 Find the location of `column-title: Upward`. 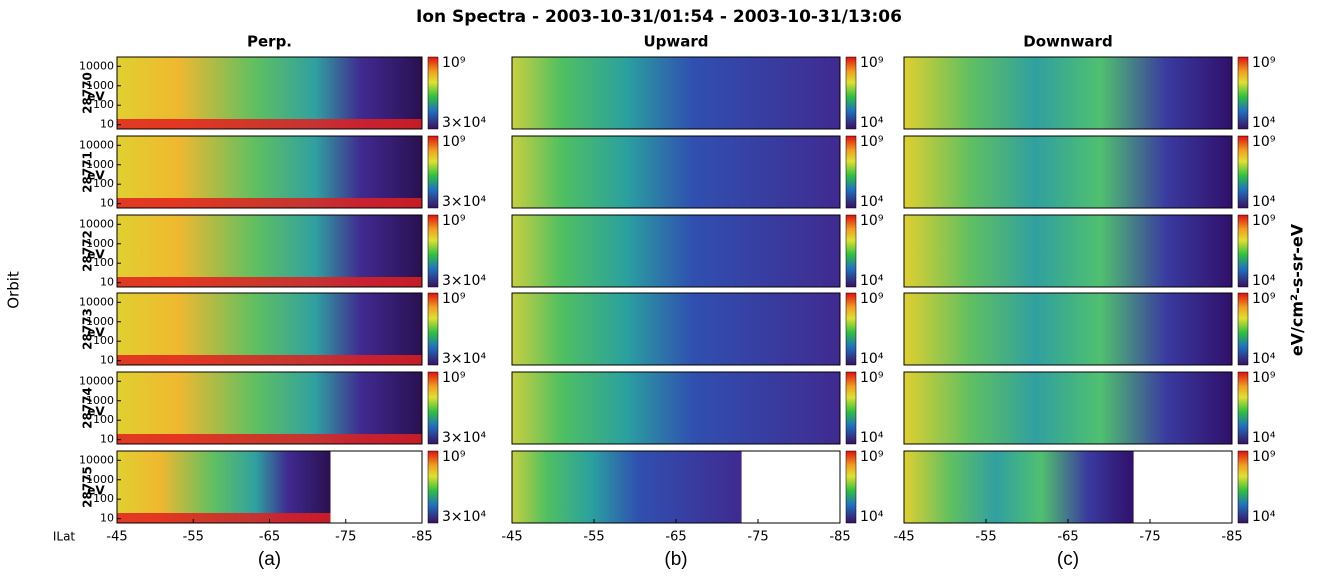

column-title: Upward is located at coordinates (675, 42).